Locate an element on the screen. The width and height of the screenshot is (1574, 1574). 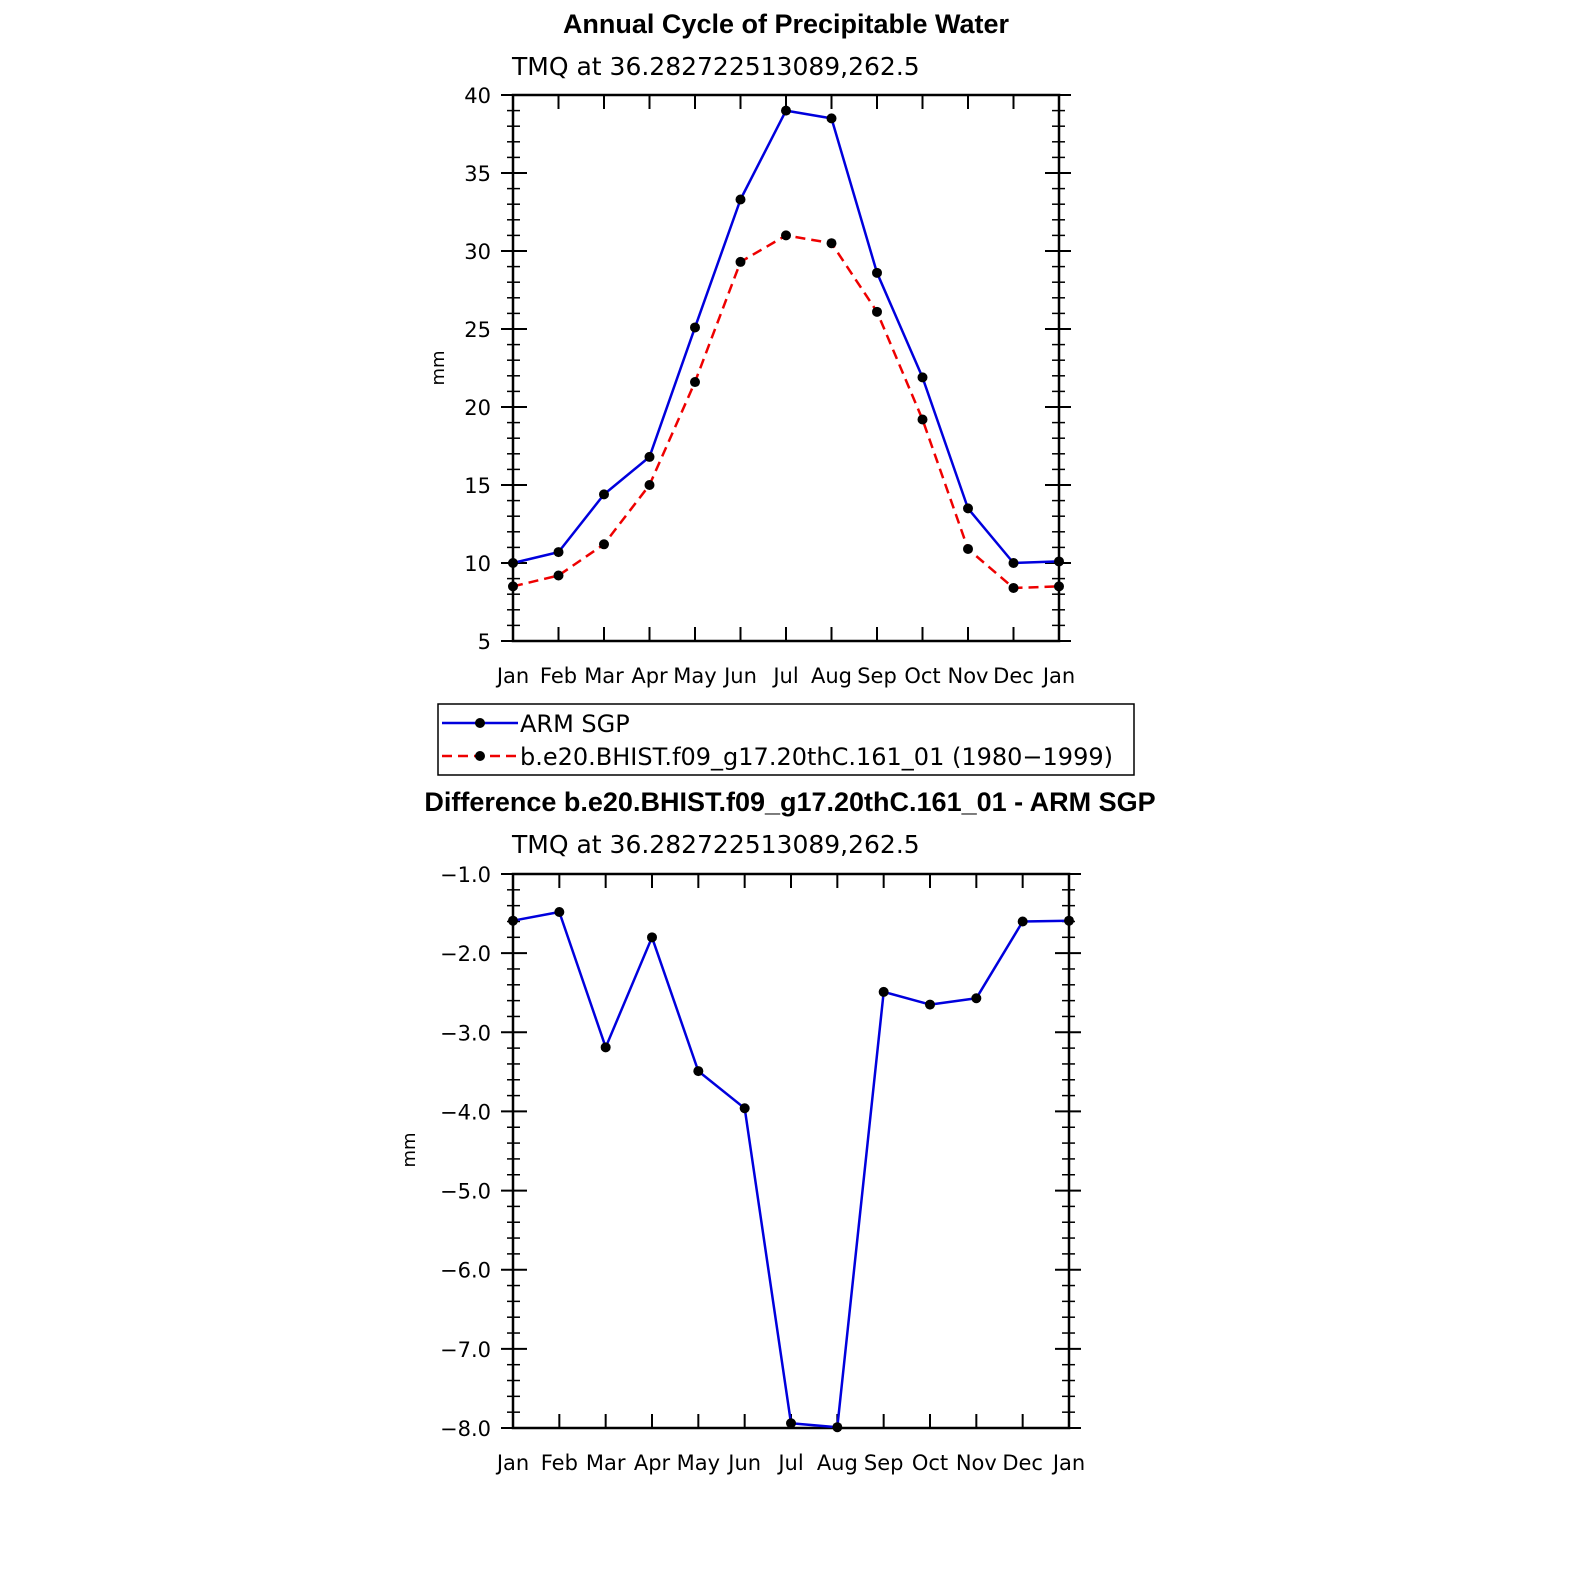
x-tick-label: Dec is located at coordinates (1013, 676).